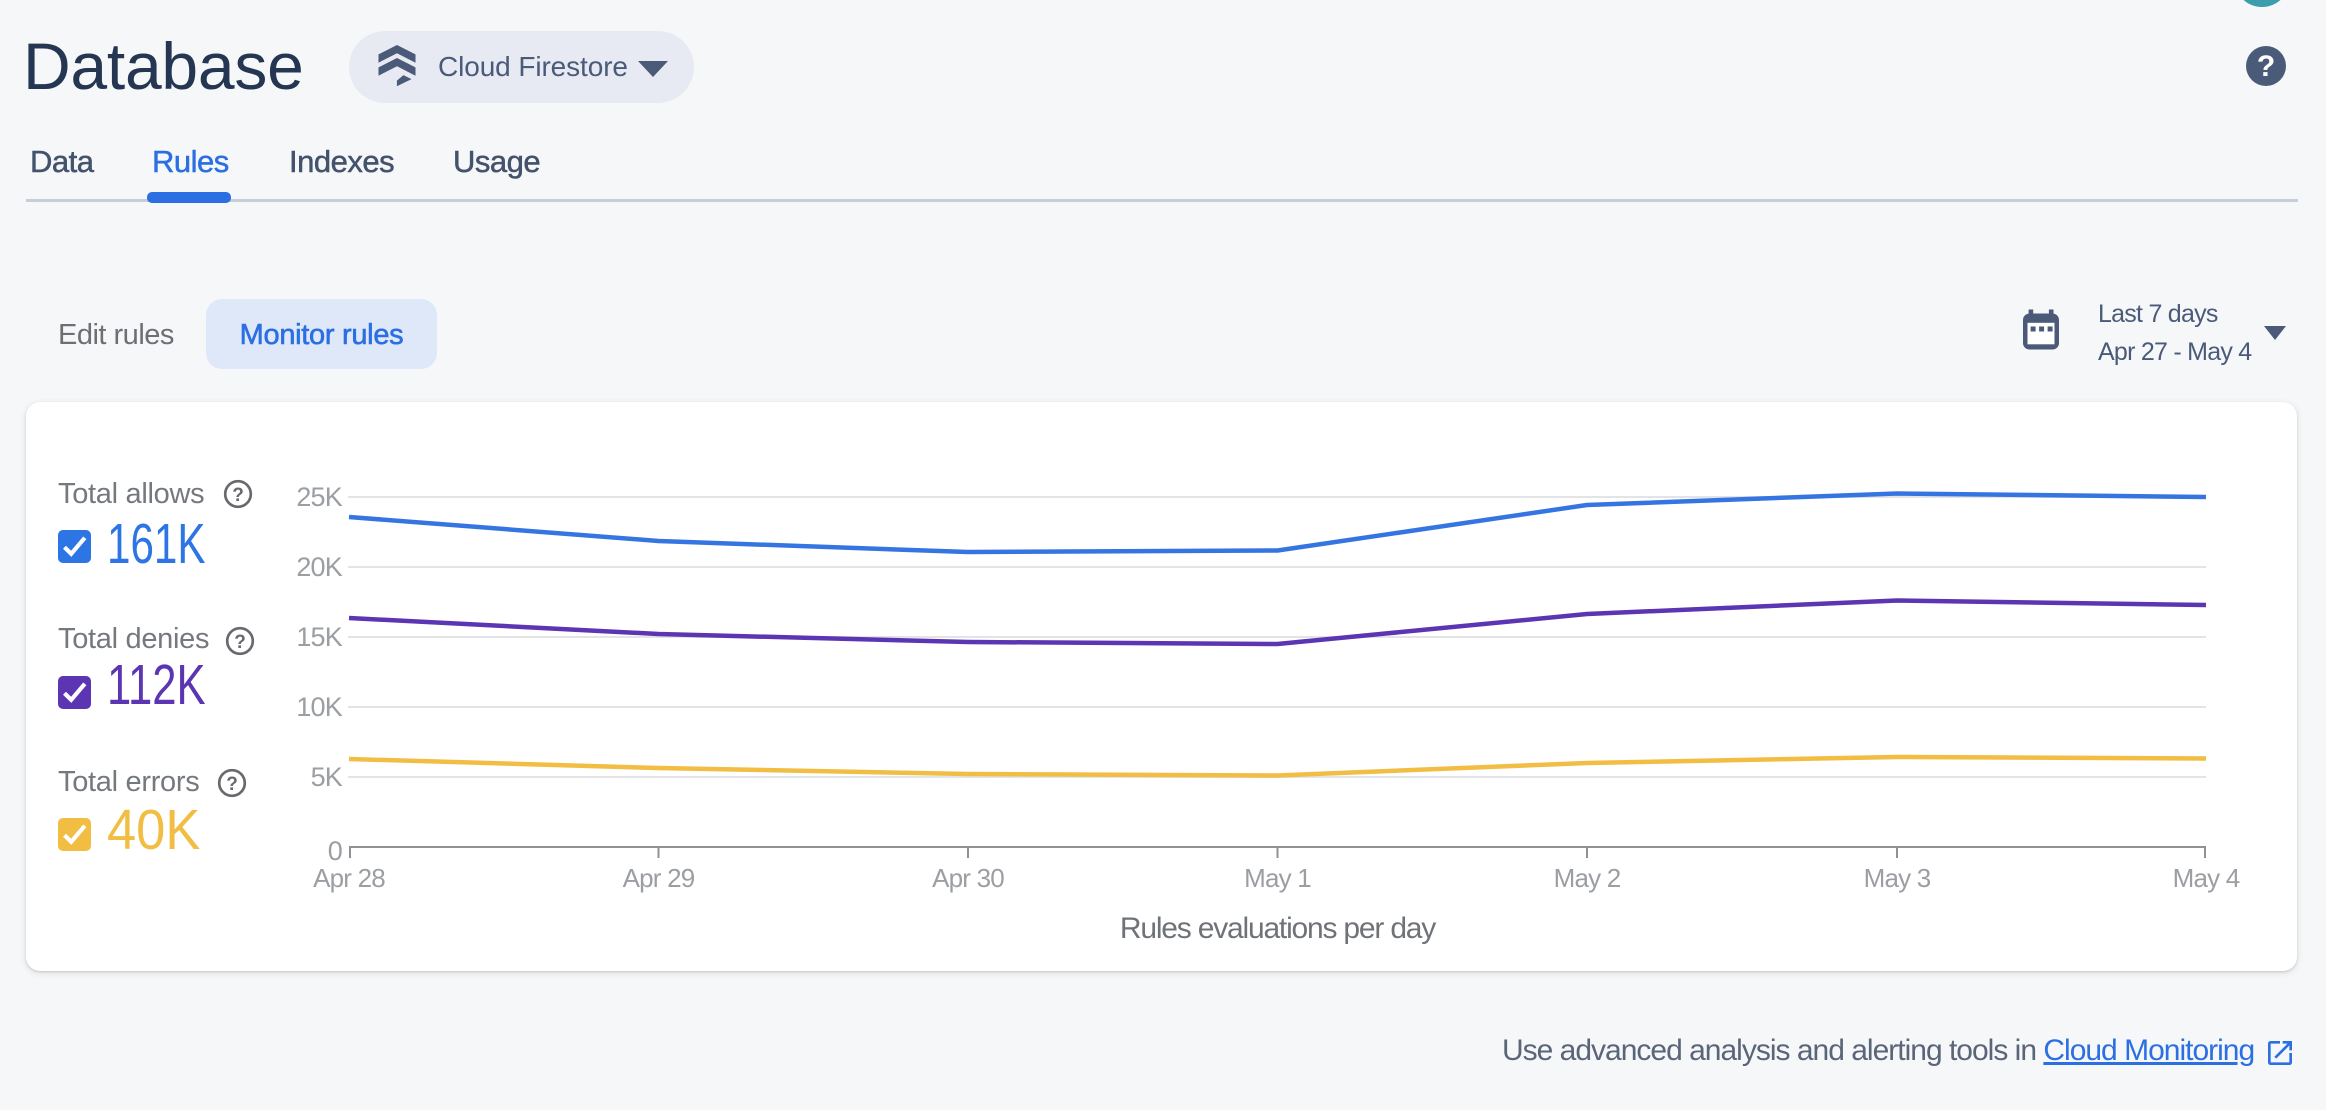 The image size is (2326, 1110). I want to click on svg-text: May 1, so click(1277, 878).